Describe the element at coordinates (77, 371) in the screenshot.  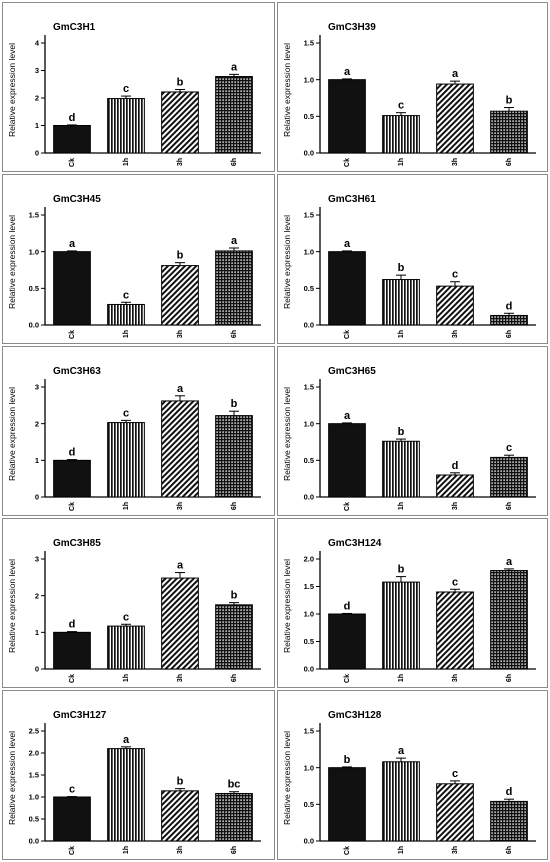
I see `chart-title: GmC3H63` at that location.